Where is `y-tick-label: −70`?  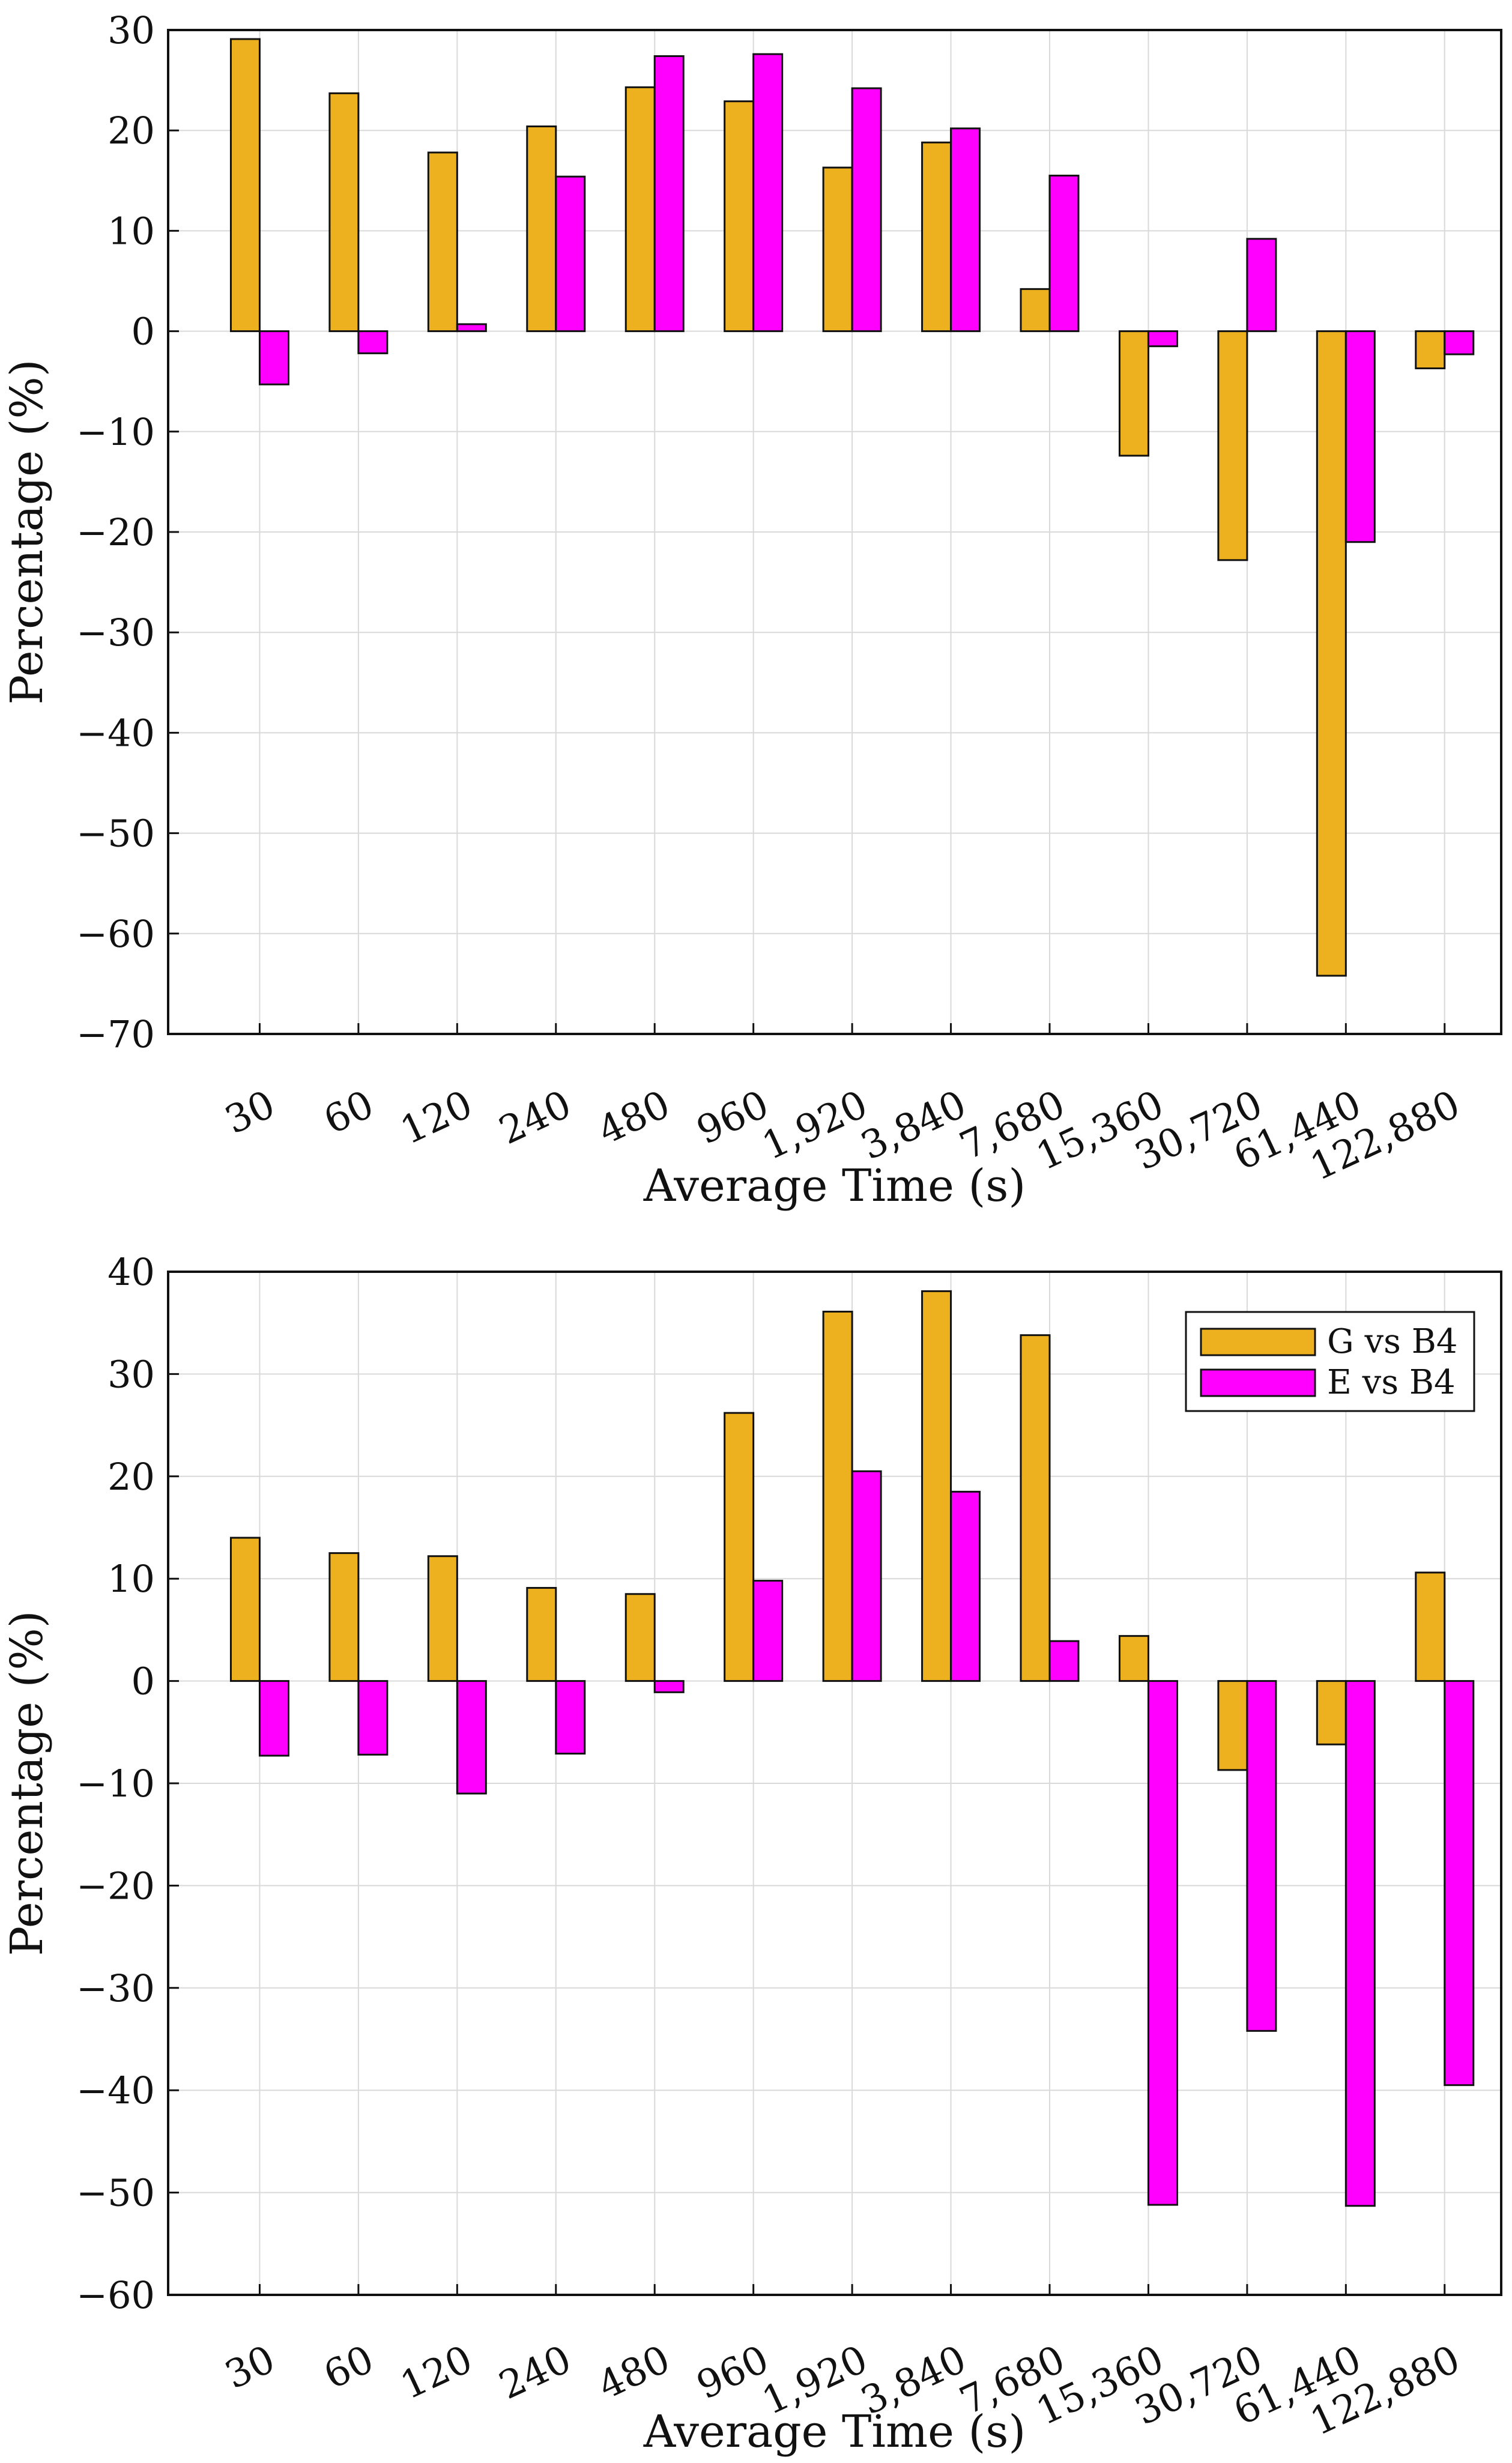
y-tick-label: −70 is located at coordinates (116, 1034).